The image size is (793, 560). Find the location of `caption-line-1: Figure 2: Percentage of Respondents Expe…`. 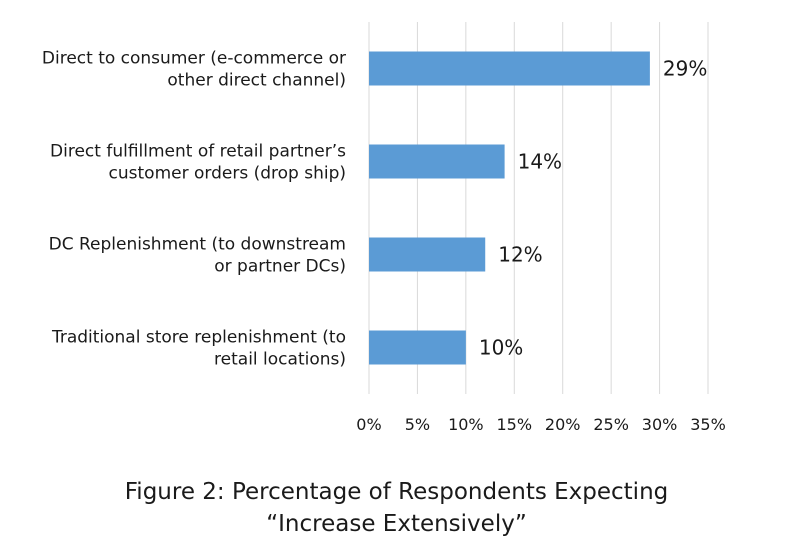

caption-line-1: Figure 2: Percentage of Respondents Expe… is located at coordinates (396, 492).